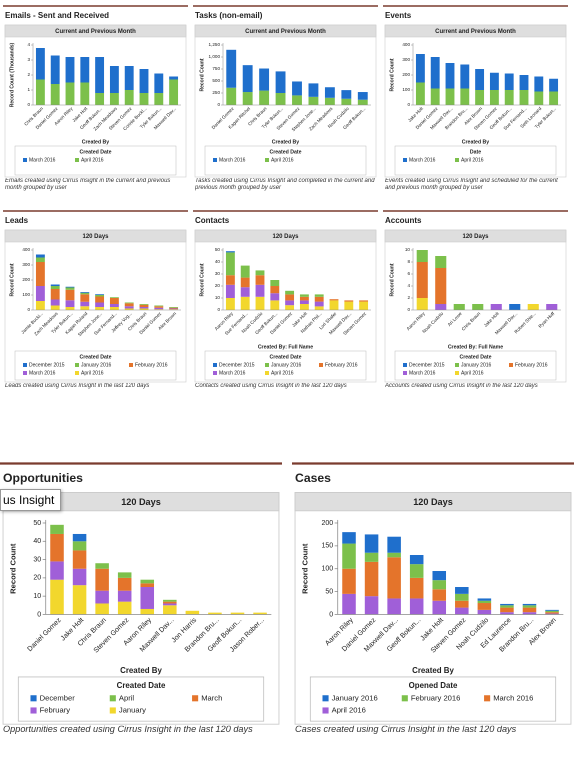  What do you see at coordinates (47, 365) in the screenshot?
I see `legend-label: December 2015` at bounding box center [47, 365].